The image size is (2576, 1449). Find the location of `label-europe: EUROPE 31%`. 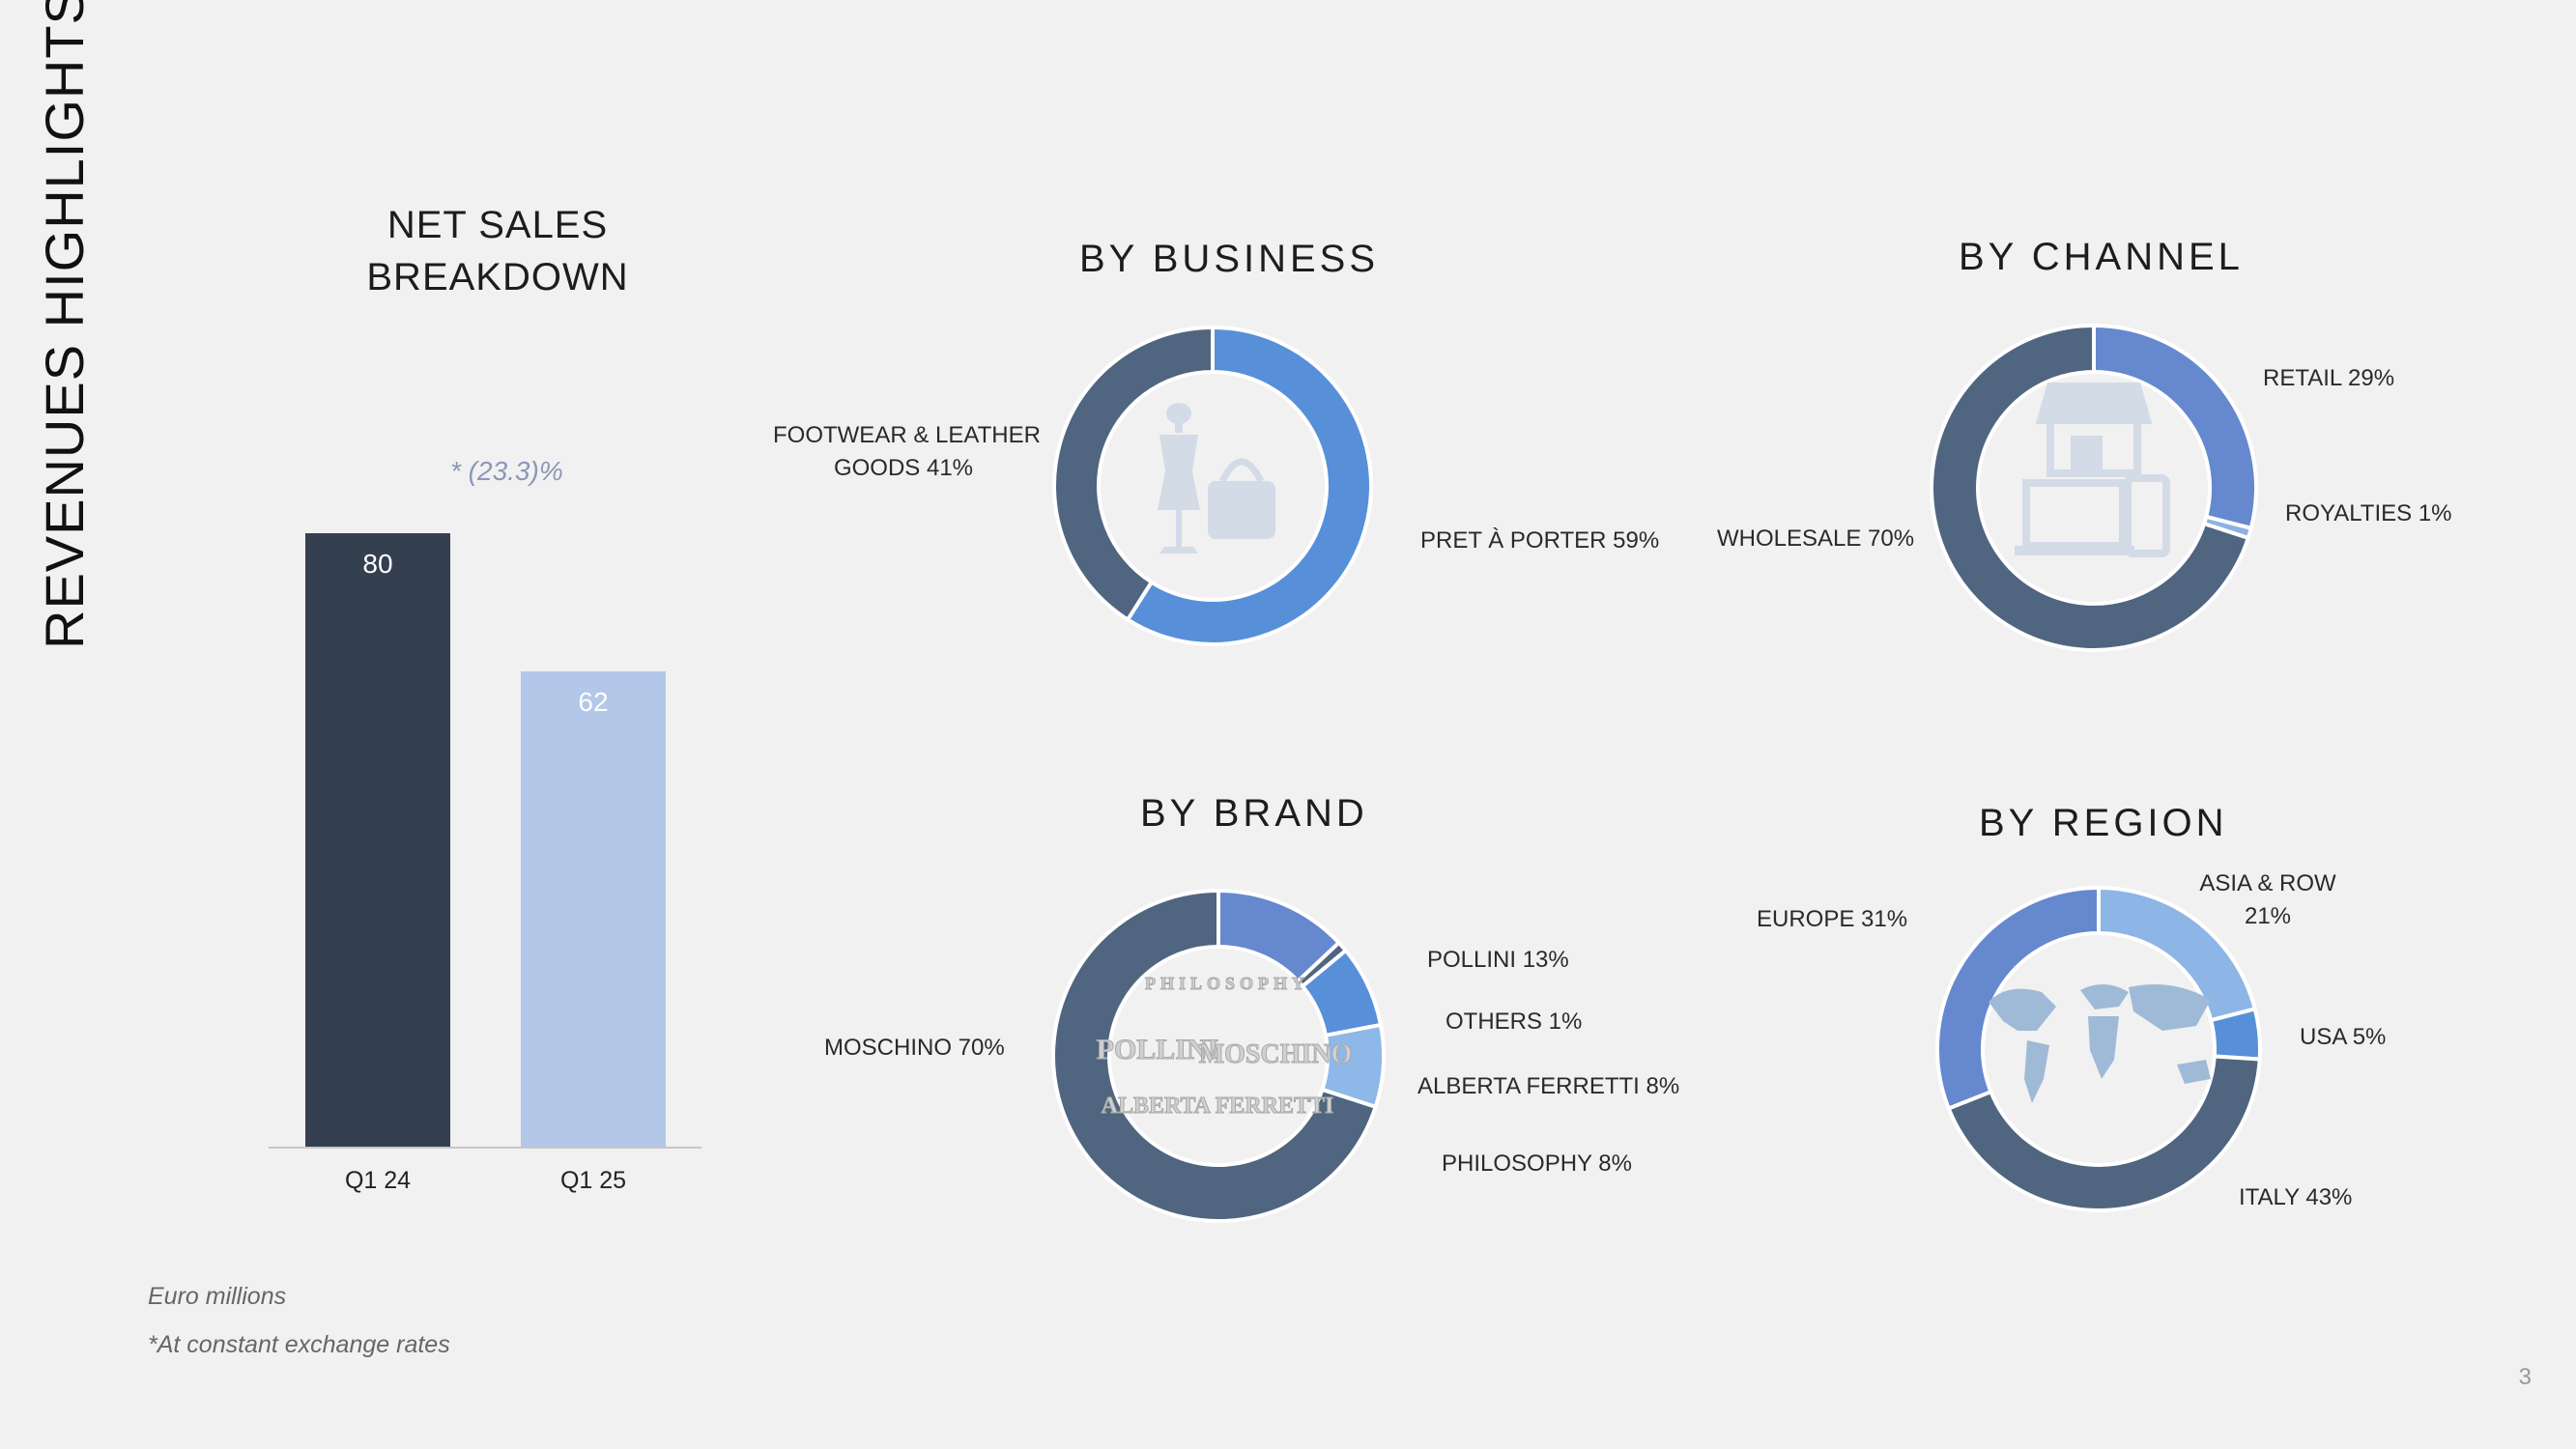

label-europe: EUROPE 31% is located at coordinates (1833, 919).